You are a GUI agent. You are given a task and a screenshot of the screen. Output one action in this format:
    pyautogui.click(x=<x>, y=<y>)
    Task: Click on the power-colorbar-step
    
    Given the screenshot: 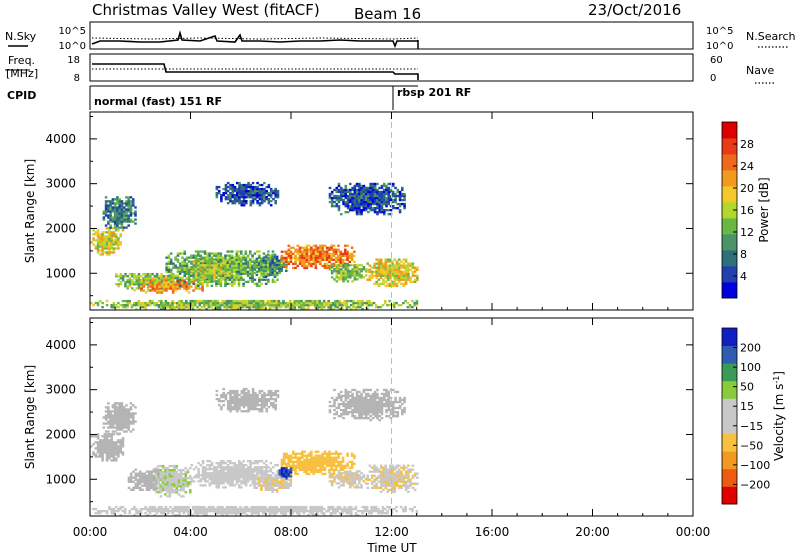 What is the action you would take?
    pyautogui.click(x=729, y=242)
    